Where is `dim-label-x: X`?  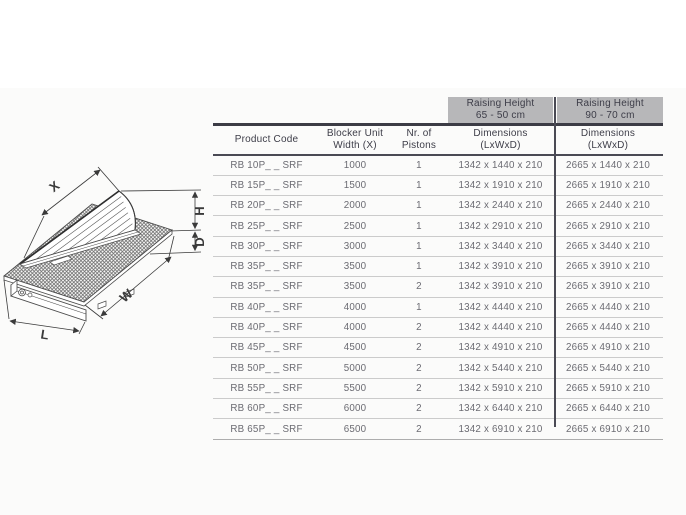
dim-label-x: X is located at coordinates (54, 186).